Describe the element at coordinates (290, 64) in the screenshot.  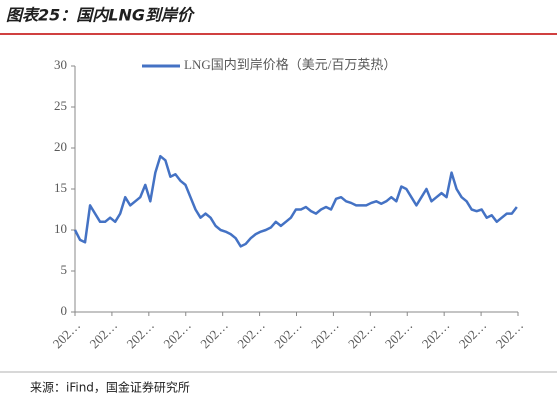
I see `legend-label: LNG国内到岸价格（美元/百万英热）` at that location.